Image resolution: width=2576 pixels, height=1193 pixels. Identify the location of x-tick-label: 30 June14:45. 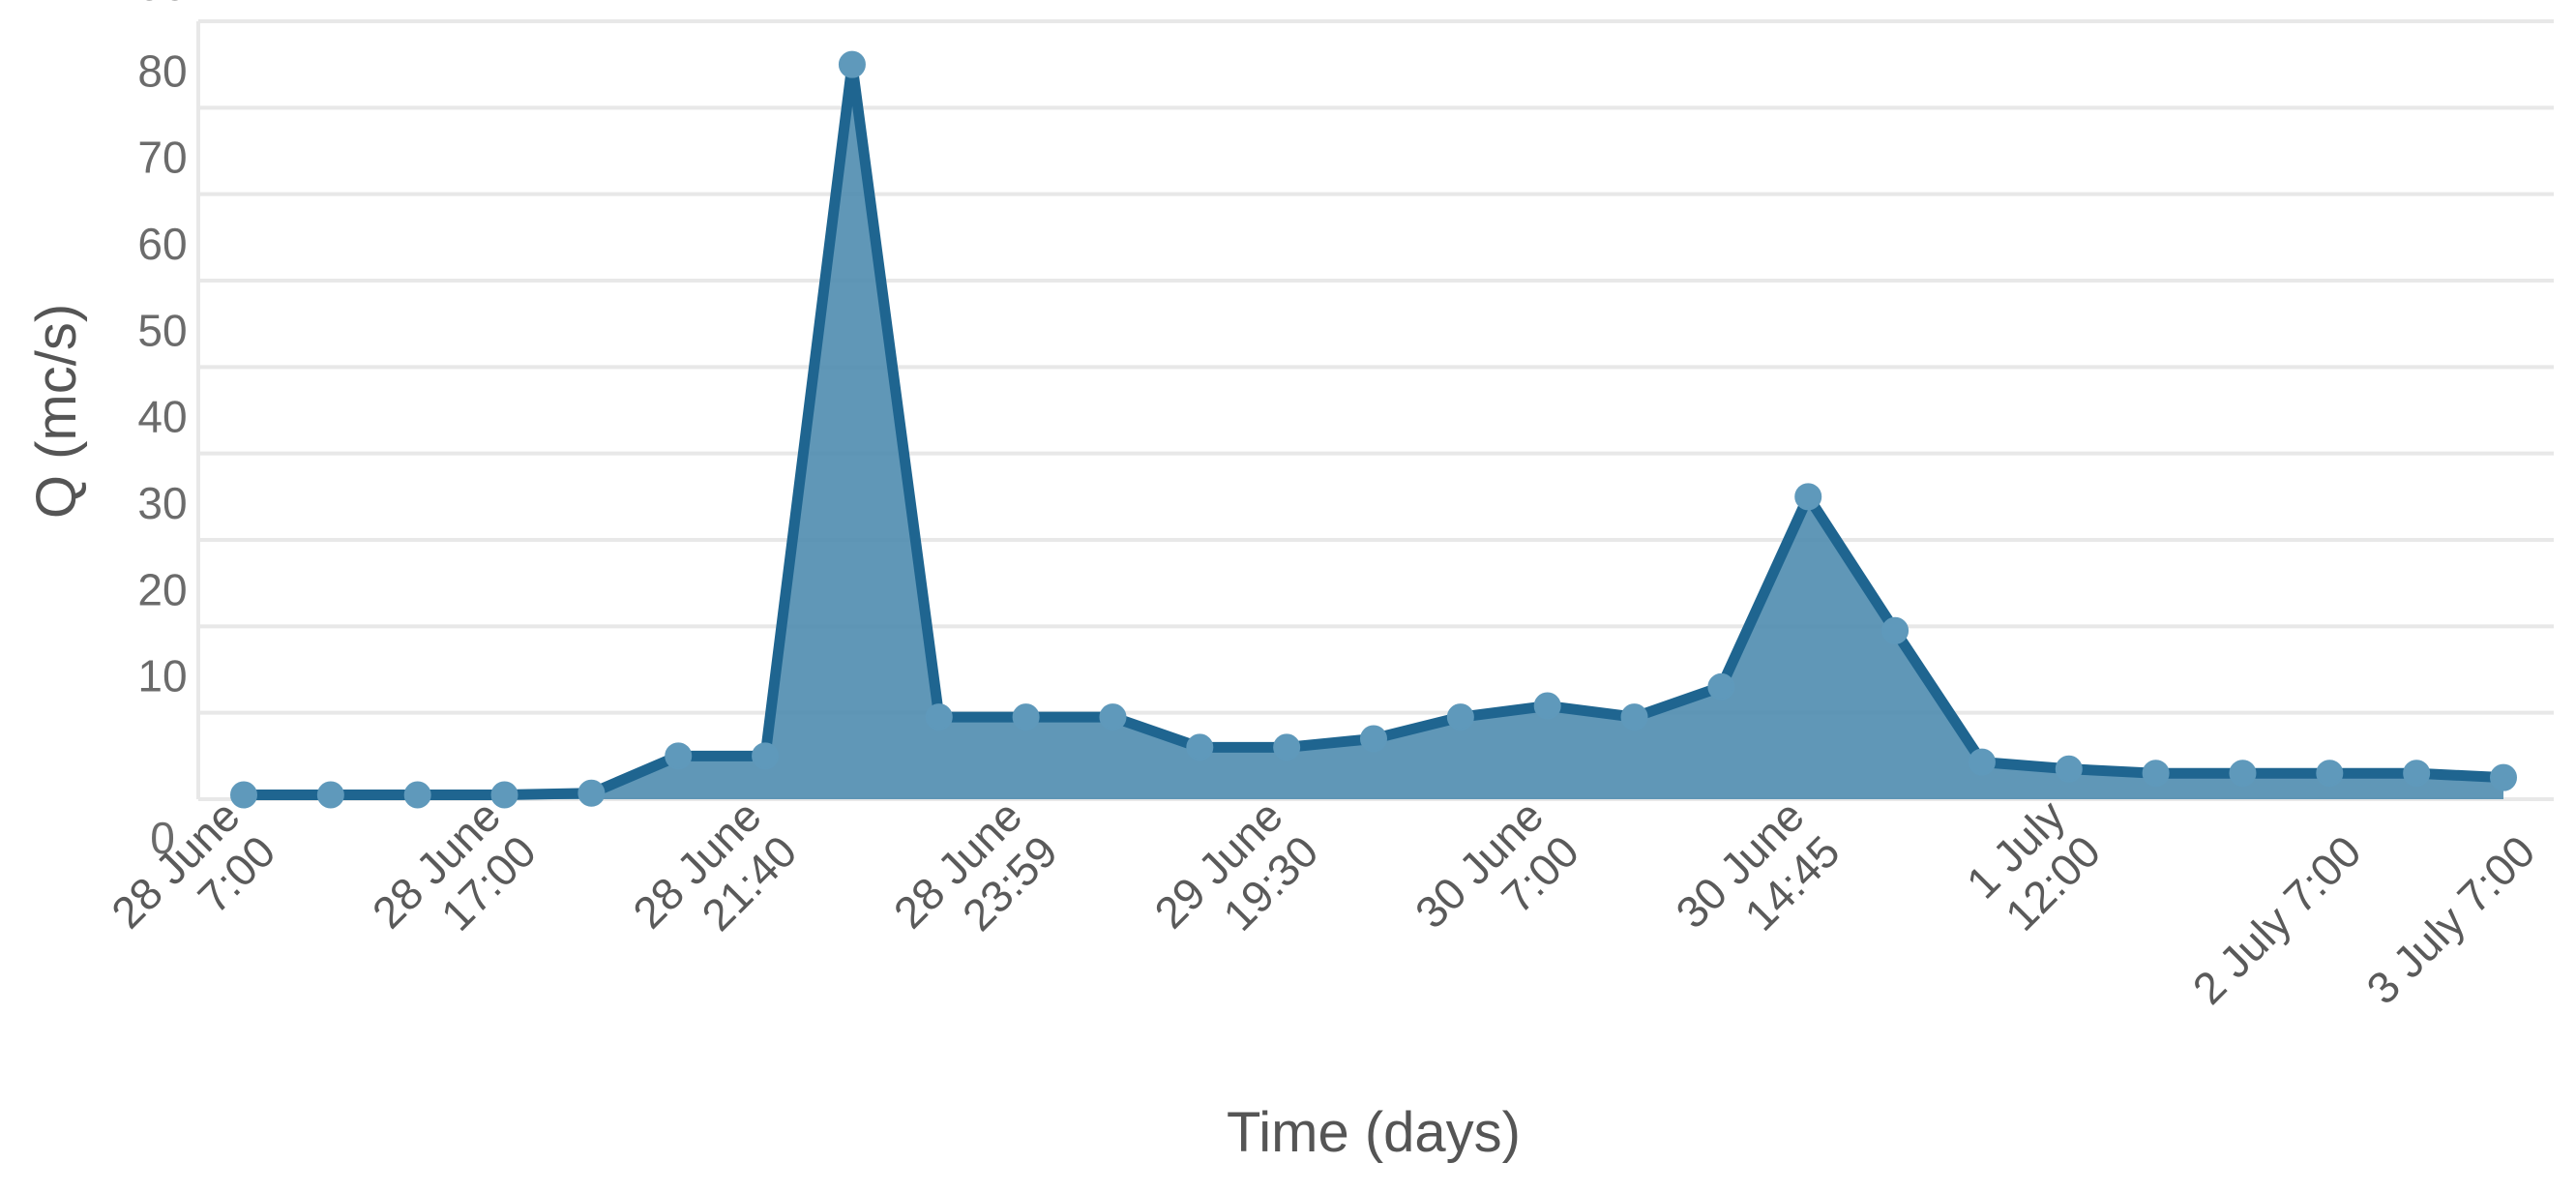
(1758, 881).